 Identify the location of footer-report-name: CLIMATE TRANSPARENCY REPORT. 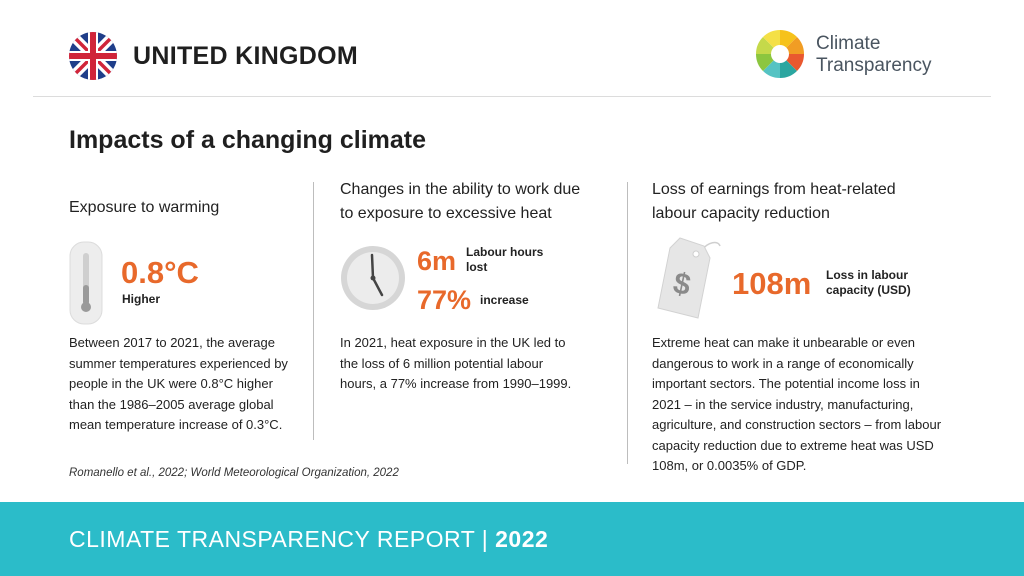
(272, 539).